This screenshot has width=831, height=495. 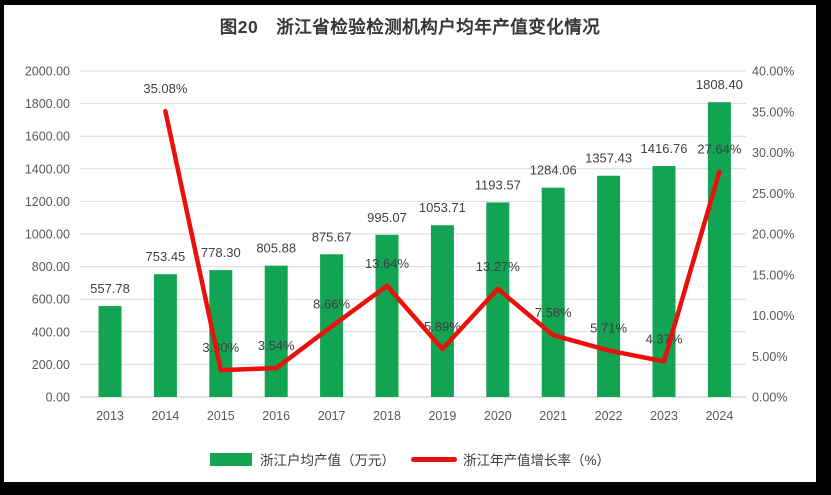 I want to click on growth-rate-label: 13.27%, so click(x=498, y=266).